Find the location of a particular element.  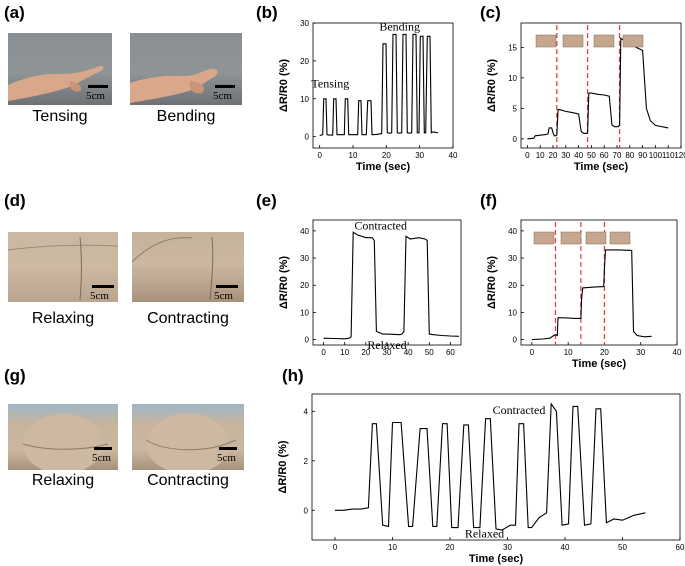

y-tick-label-f: 30 is located at coordinates (512, 258).